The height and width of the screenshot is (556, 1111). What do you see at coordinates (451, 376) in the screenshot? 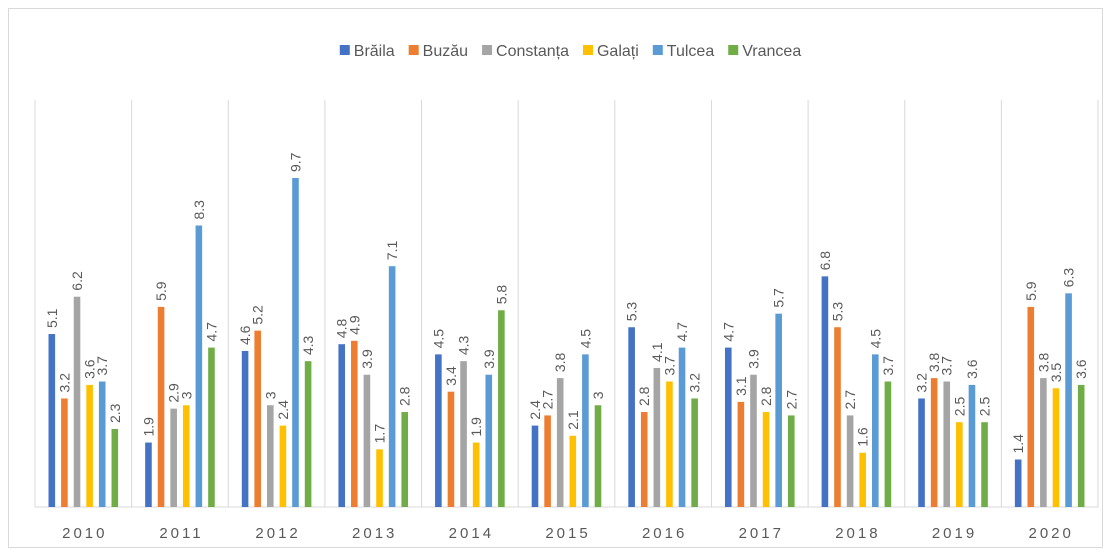
I see `data-label: 3.4` at bounding box center [451, 376].